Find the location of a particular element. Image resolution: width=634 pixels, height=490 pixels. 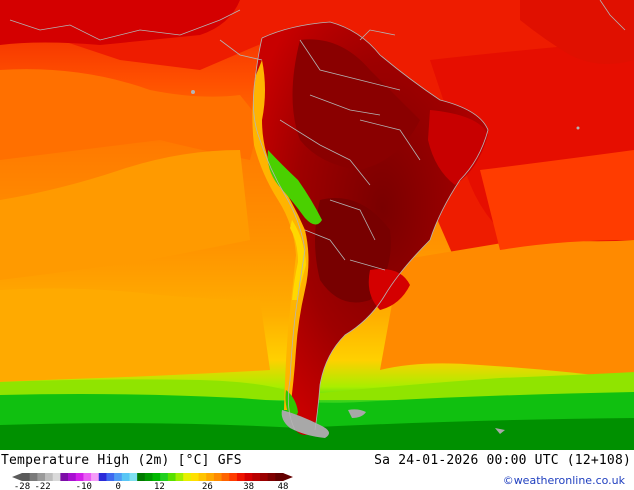

legend-tick-label: 38 is located at coordinates (248, 486).